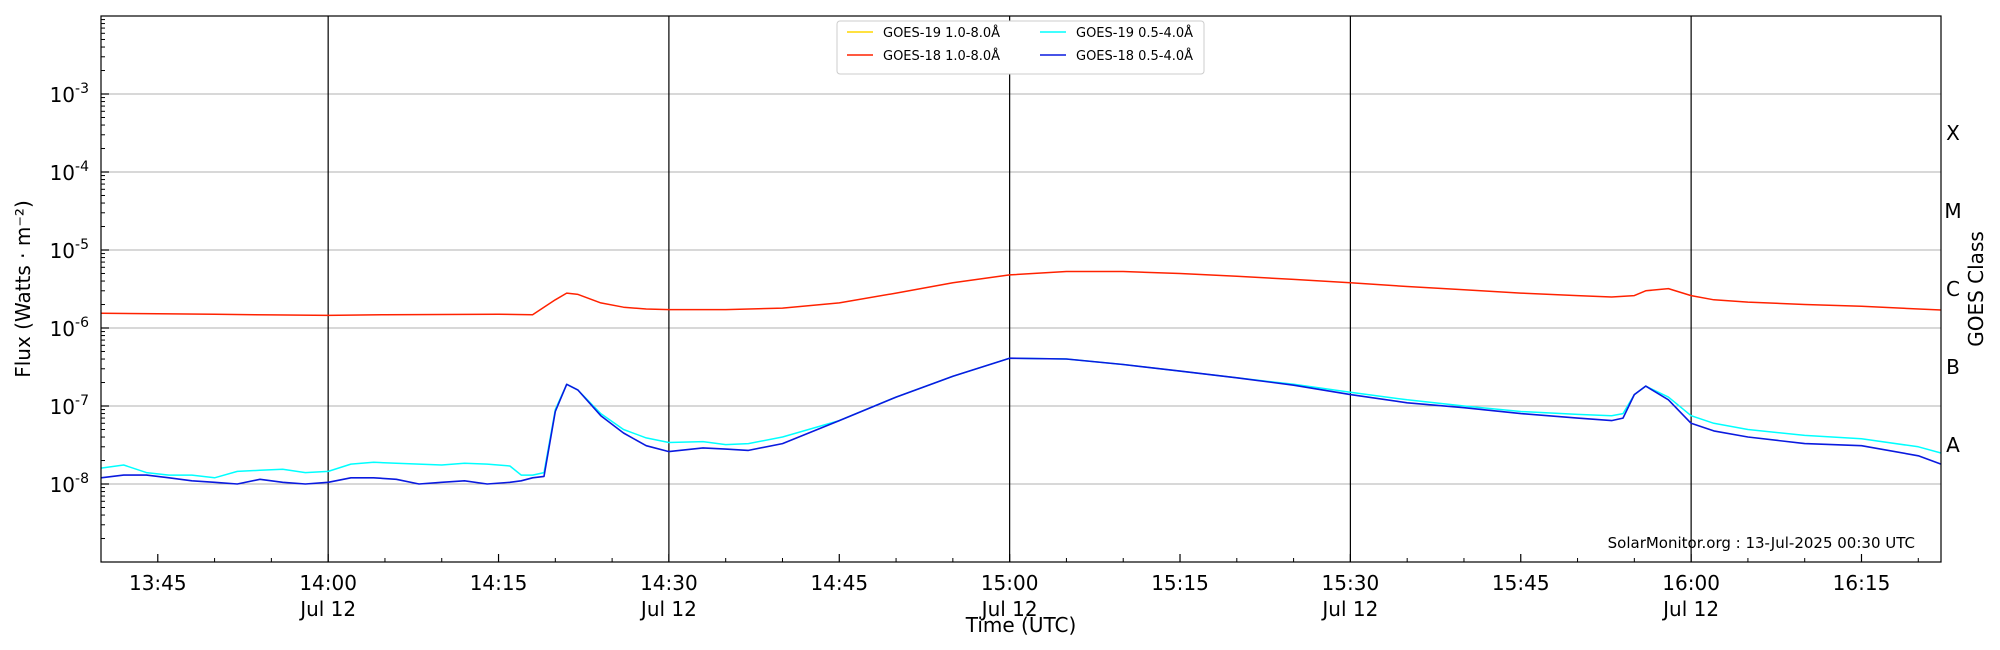  What do you see at coordinates (941, 33) in the screenshot?
I see `legend-label: GOES-19 1.0-8.0Å` at bounding box center [941, 33].